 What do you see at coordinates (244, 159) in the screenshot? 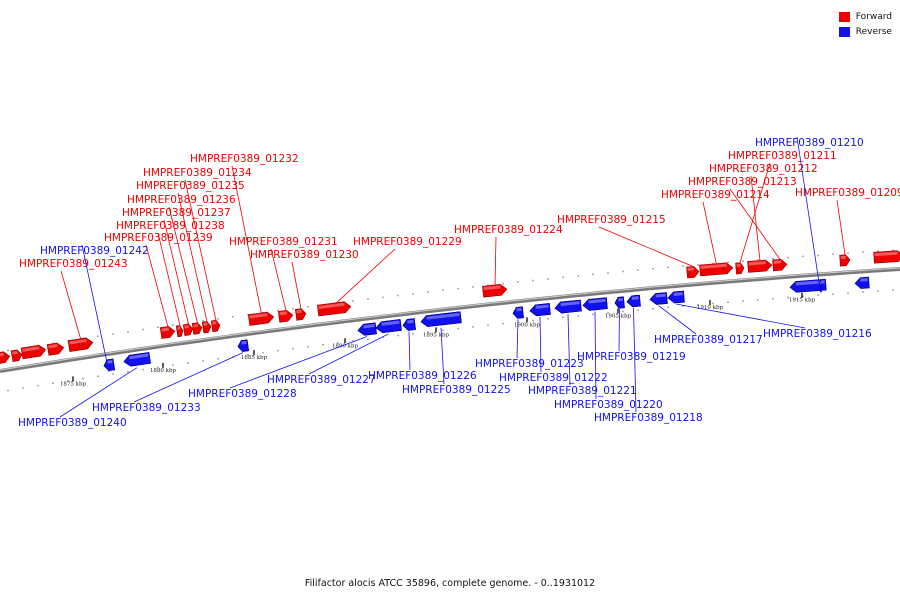
I see `forward-gene-label: HMPREF0389_01232` at bounding box center [244, 159].